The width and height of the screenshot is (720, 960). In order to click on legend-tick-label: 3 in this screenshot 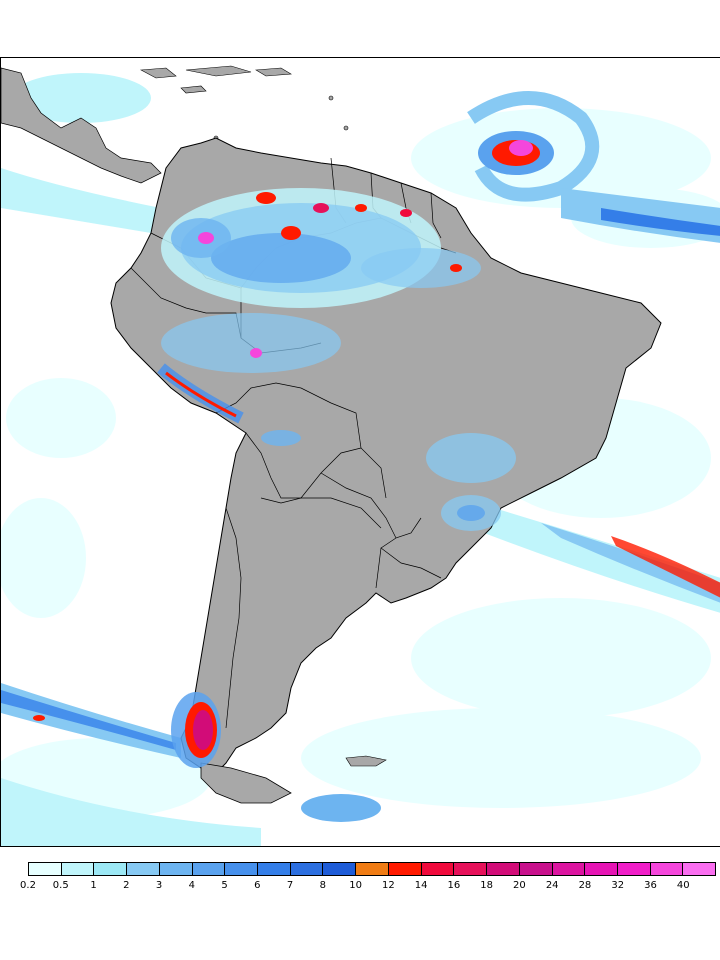, I will do `click(159, 885)`.